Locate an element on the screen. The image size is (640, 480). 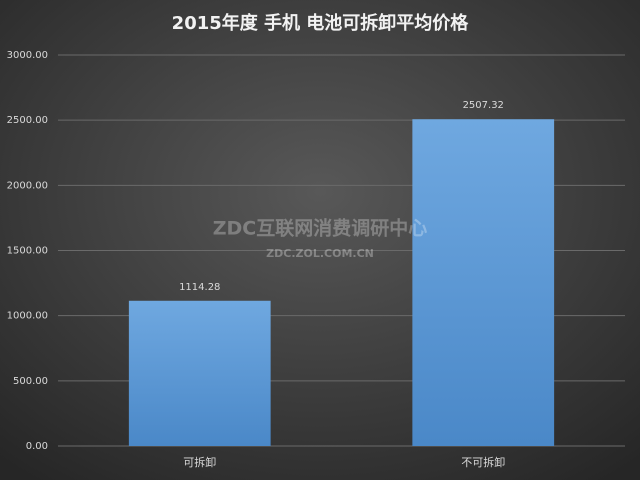
x-tick-label: 不可拆卸 is located at coordinates (483, 462).